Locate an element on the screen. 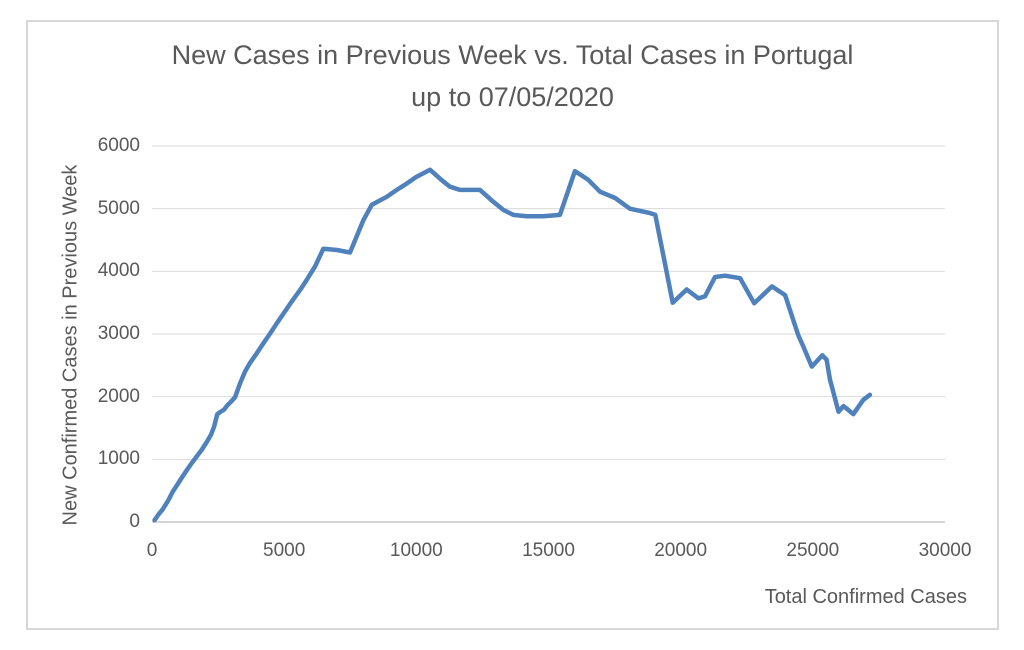 The width and height of the screenshot is (1024, 650). x-tick-label: 10000 is located at coordinates (416, 550).